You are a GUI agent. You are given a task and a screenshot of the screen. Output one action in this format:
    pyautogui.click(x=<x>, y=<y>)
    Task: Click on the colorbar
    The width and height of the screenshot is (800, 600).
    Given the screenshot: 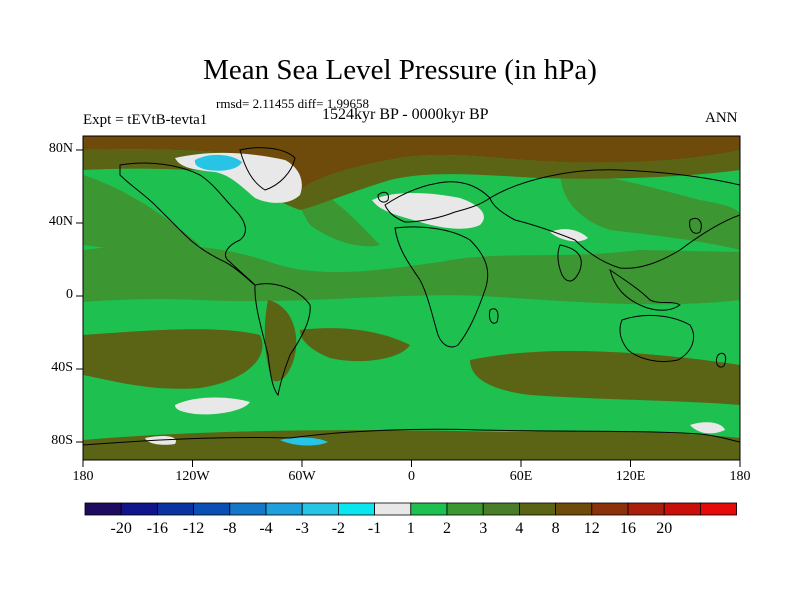 What is the action you would take?
    pyautogui.click(x=411, y=509)
    